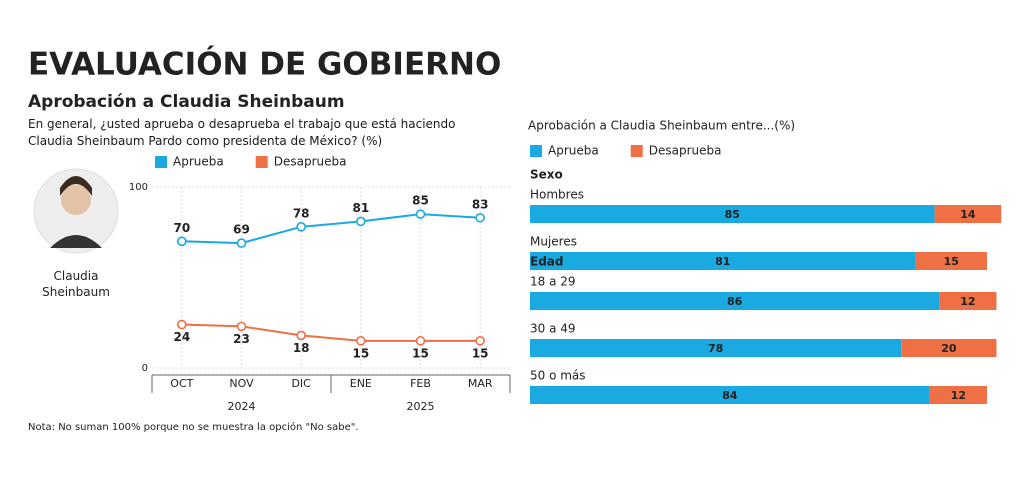 The height and width of the screenshot is (483, 1024). I want to click on x-tick-label: FEB, so click(420, 383).